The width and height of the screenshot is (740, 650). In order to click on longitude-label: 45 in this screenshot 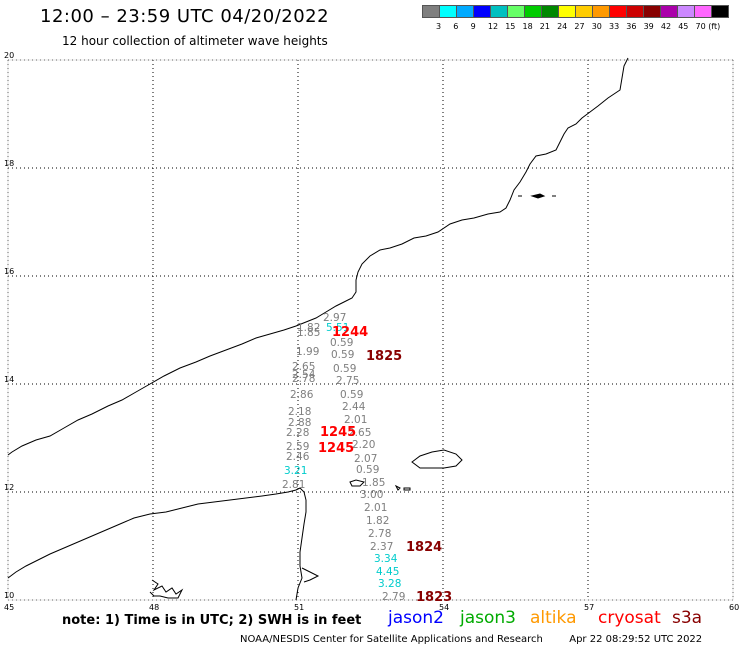, I will do `click(9, 607)`.